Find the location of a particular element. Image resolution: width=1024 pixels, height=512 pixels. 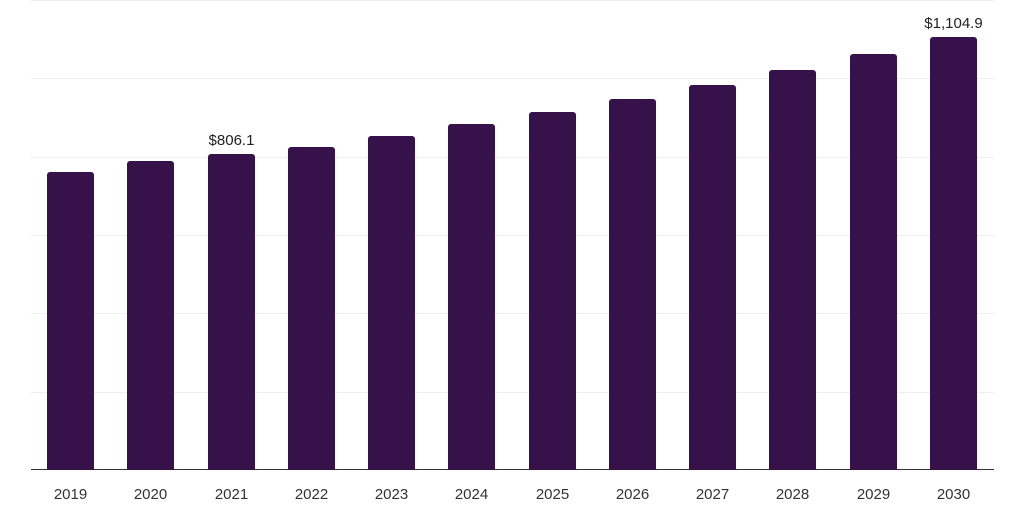

x-tick-label: 2027 is located at coordinates (712, 494).